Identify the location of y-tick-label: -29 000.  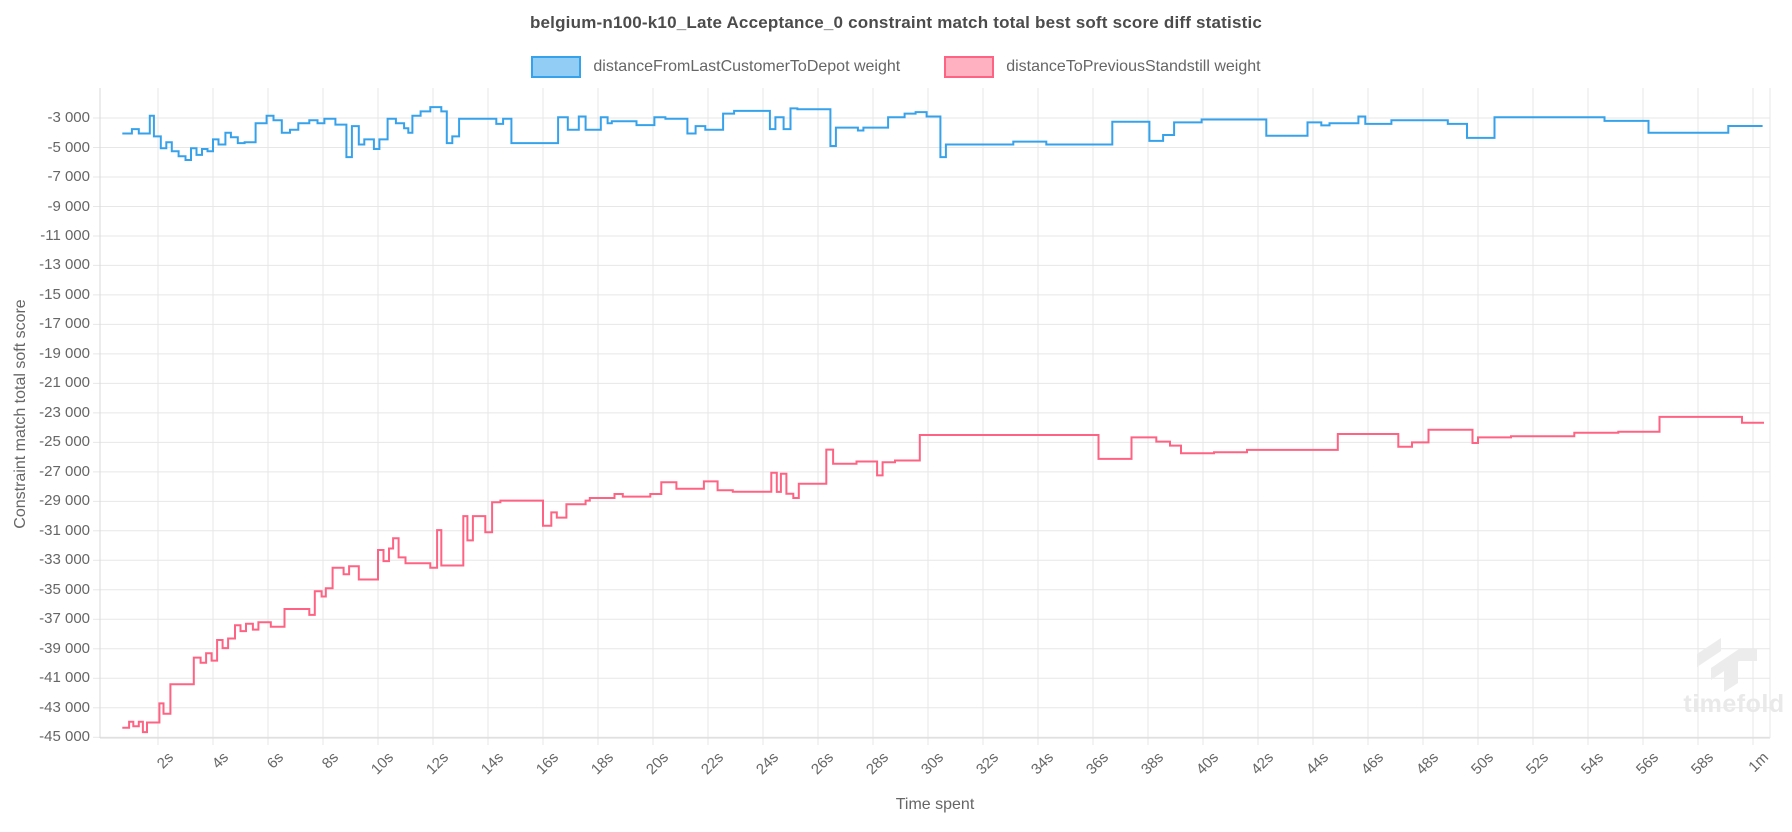
(64, 501).